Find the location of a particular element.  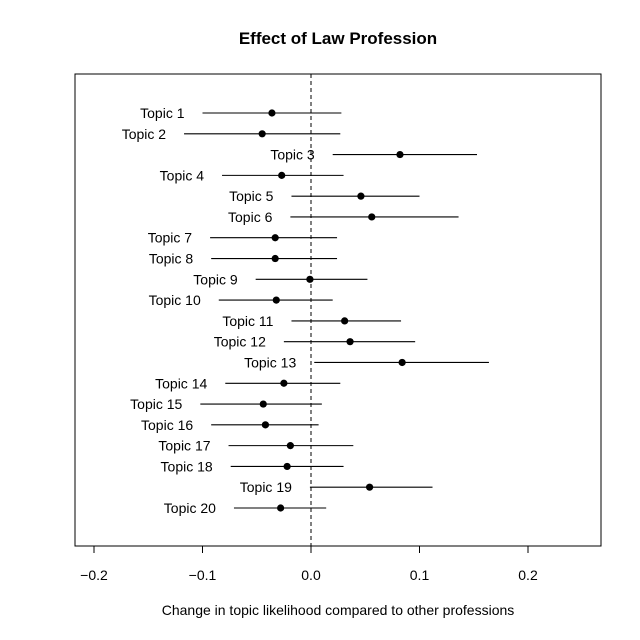

topic-row: Topic 10 is located at coordinates (241, 300).